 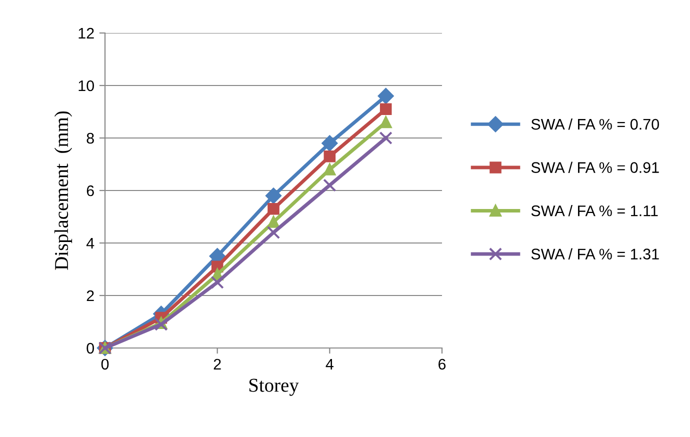 What do you see at coordinates (90, 296) in the screenshot?
I see `y-tick-label: 2` at bounding box center [90, 296].